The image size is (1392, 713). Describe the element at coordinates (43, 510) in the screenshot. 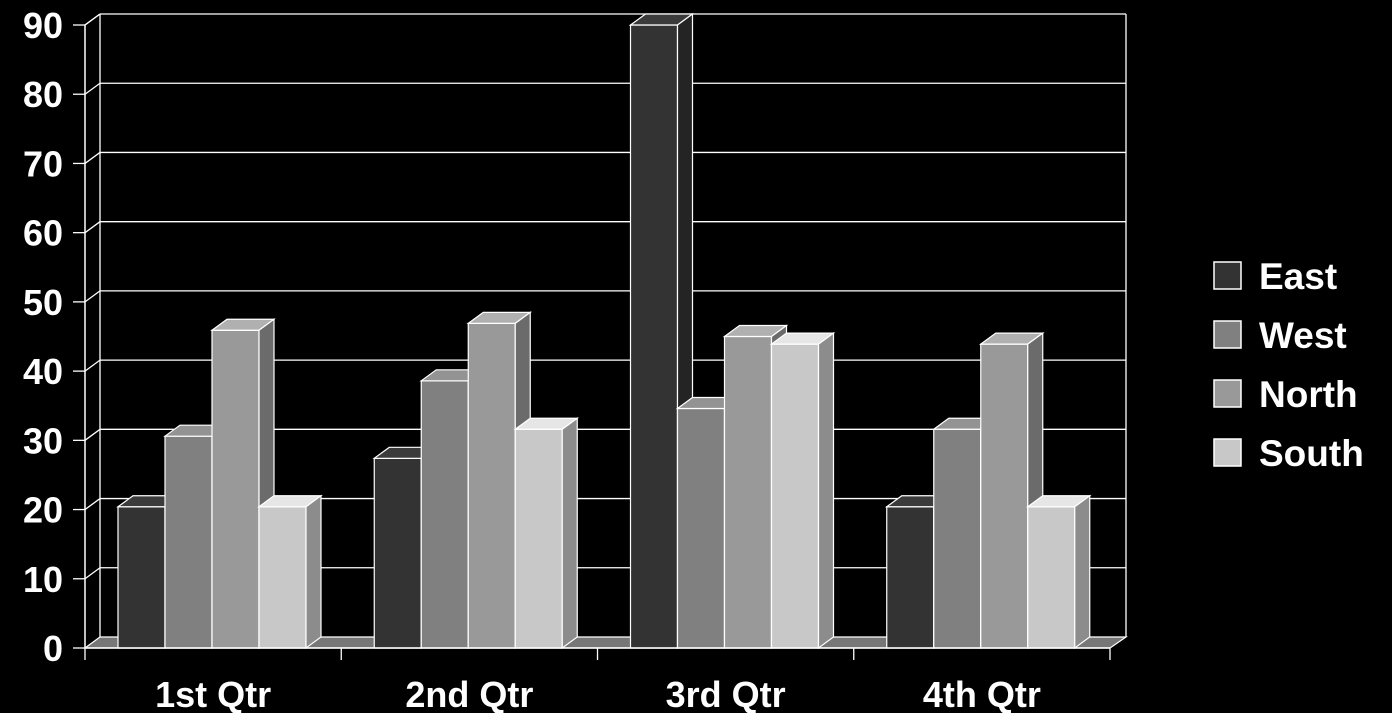

I see `y-tick-label: 20` at that location.